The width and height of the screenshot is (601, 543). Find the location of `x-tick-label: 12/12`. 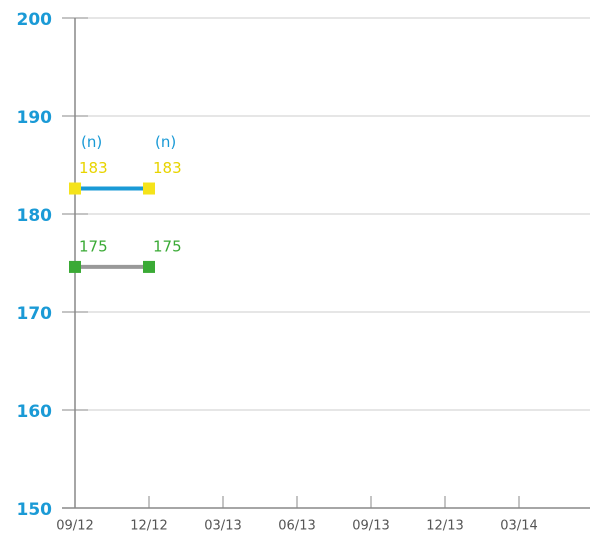

x-tick-label: 12/12 is located at coordinates (148, 526).